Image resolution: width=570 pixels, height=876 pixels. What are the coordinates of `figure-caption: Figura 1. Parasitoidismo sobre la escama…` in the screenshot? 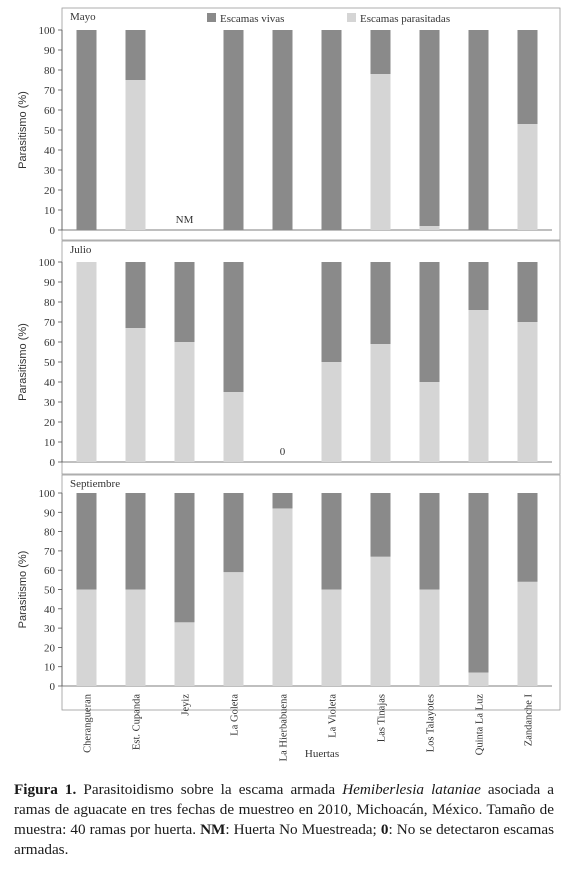 It's located at (284, 820).